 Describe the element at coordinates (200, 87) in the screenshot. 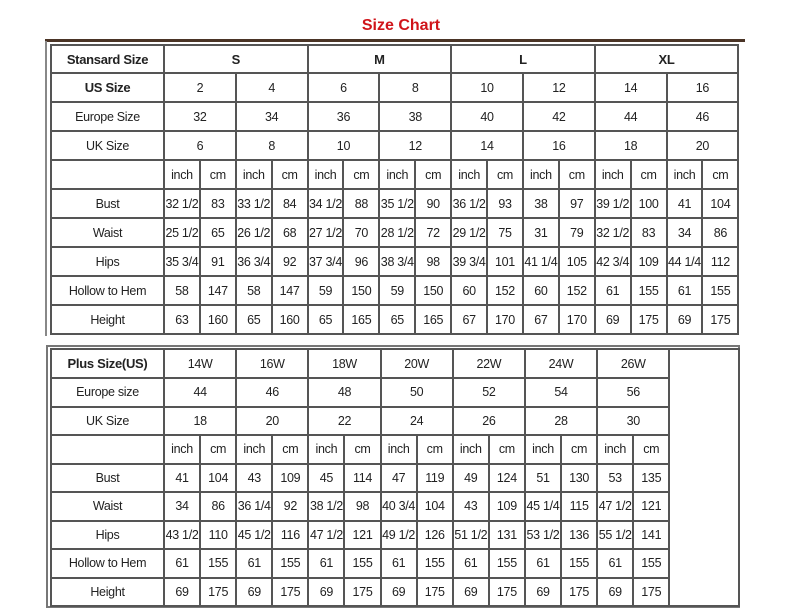

I see `us-size-cell: 2` at that location.